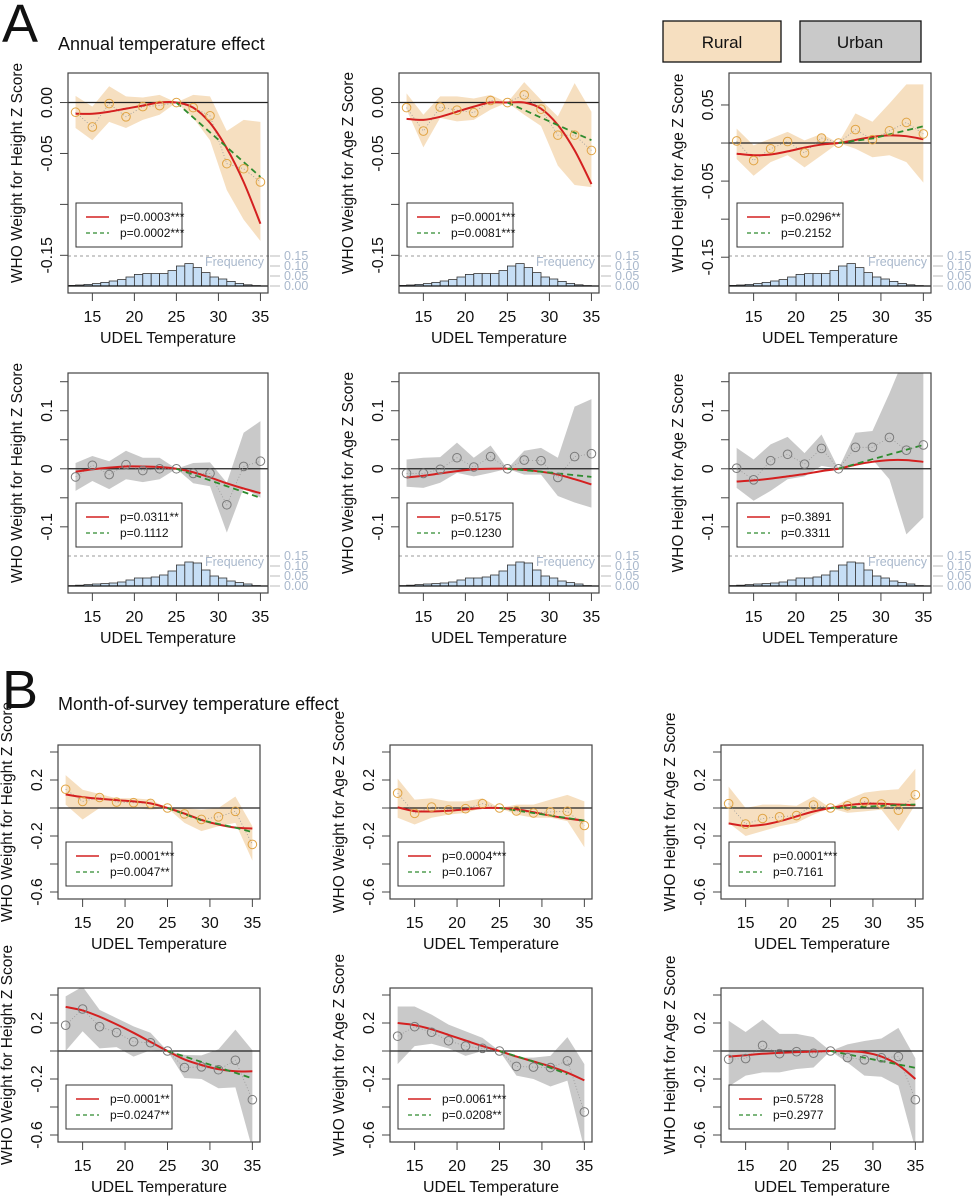 This screenshot has height=1200, width=974. Describe the element at coordinates (700, 892) in the screenshot. I see `y-tick-label: -0.6` at that location.